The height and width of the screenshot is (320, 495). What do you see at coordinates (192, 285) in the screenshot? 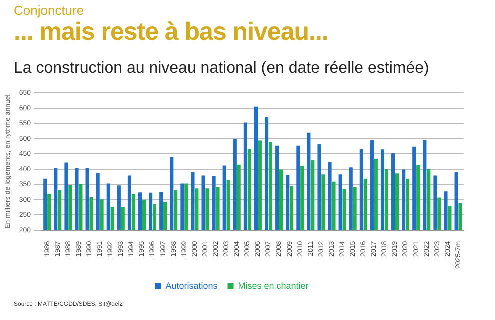
I see `legend-label: Autorisations` at bounding box center [192, 285].